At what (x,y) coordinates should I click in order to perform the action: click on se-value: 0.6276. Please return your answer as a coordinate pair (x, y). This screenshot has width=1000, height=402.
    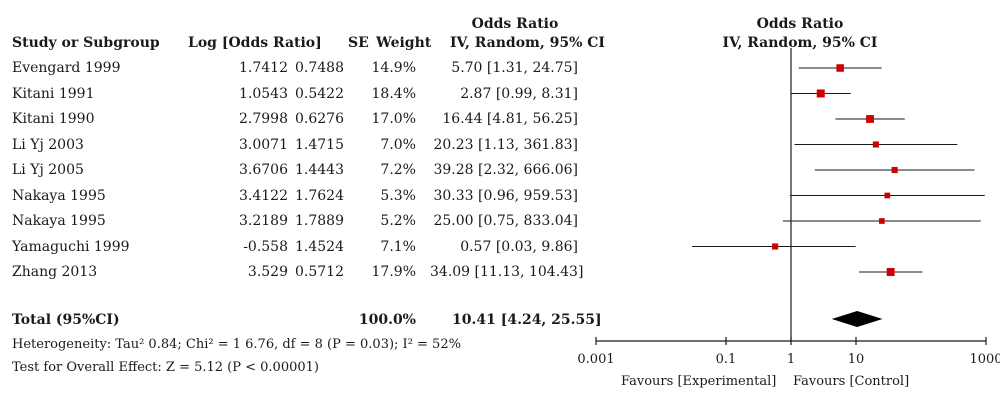
    Looking at the image, I should click on (319, 119).